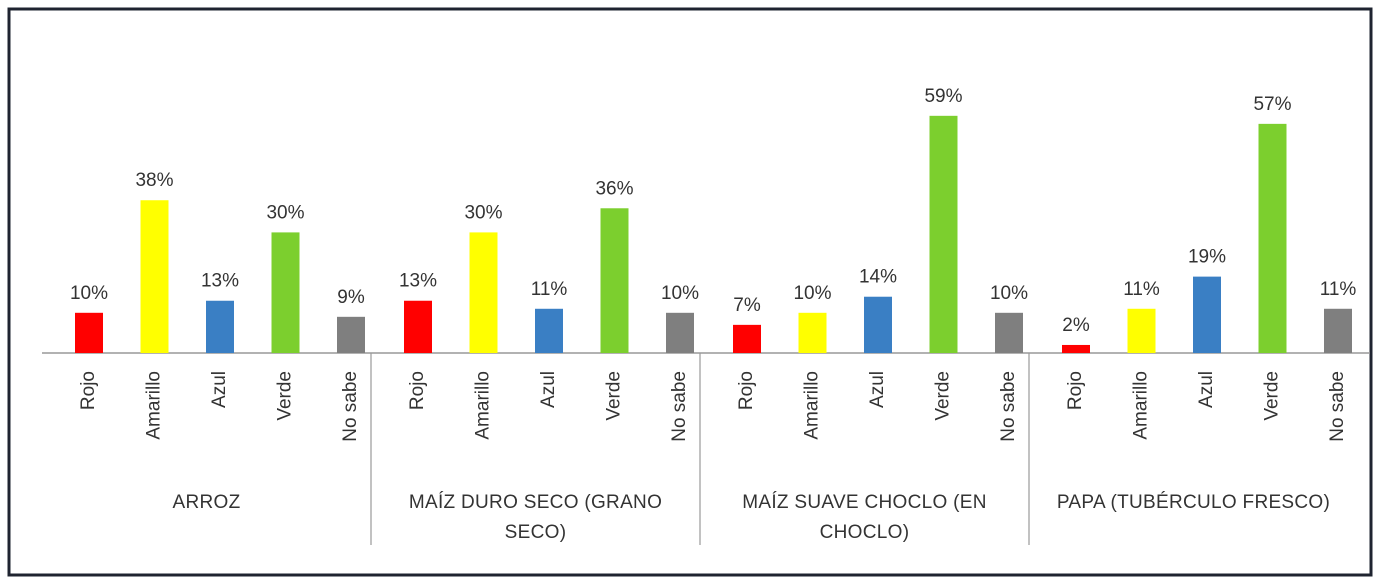 The height and width of the screenshot is (583, 1381). Describe the element at coordinates (1076, 325) in the screenshot. I see `value-label: 2%` at that location.